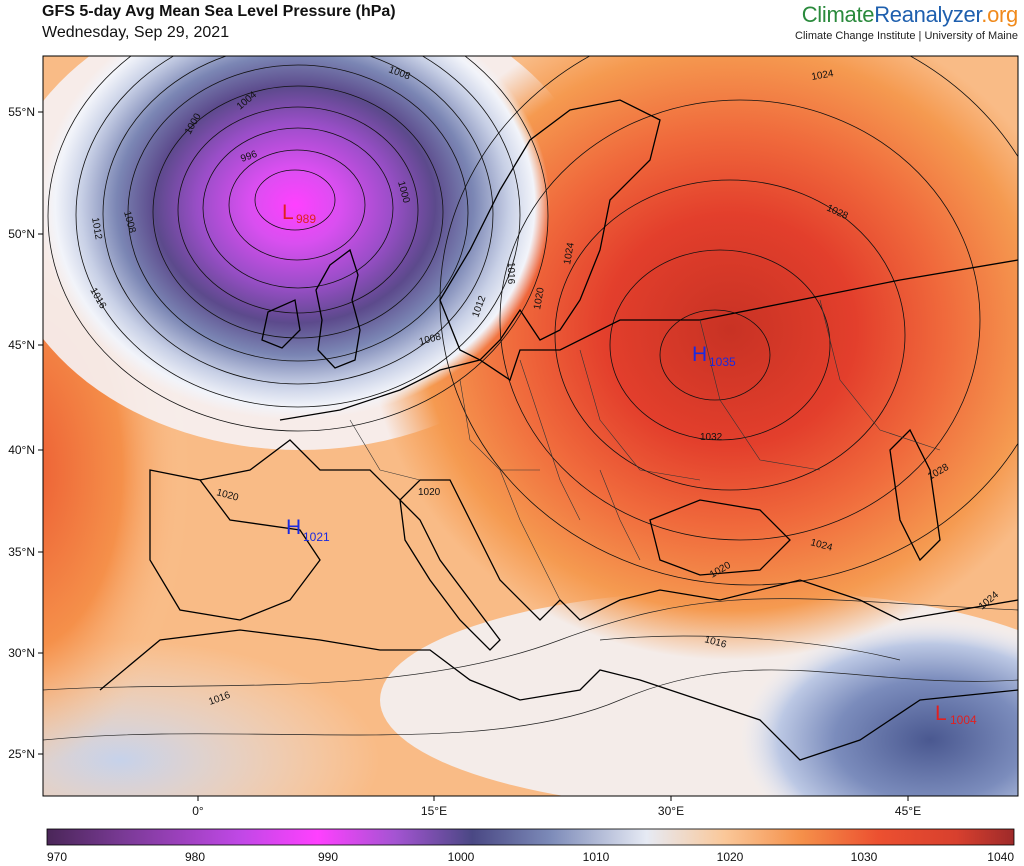 This screenshot has width=1024, height=866. What do you see at coordinates (999, 14) in the screenshot?
I see `brand-org: .org` at bounding box center [999, 14].